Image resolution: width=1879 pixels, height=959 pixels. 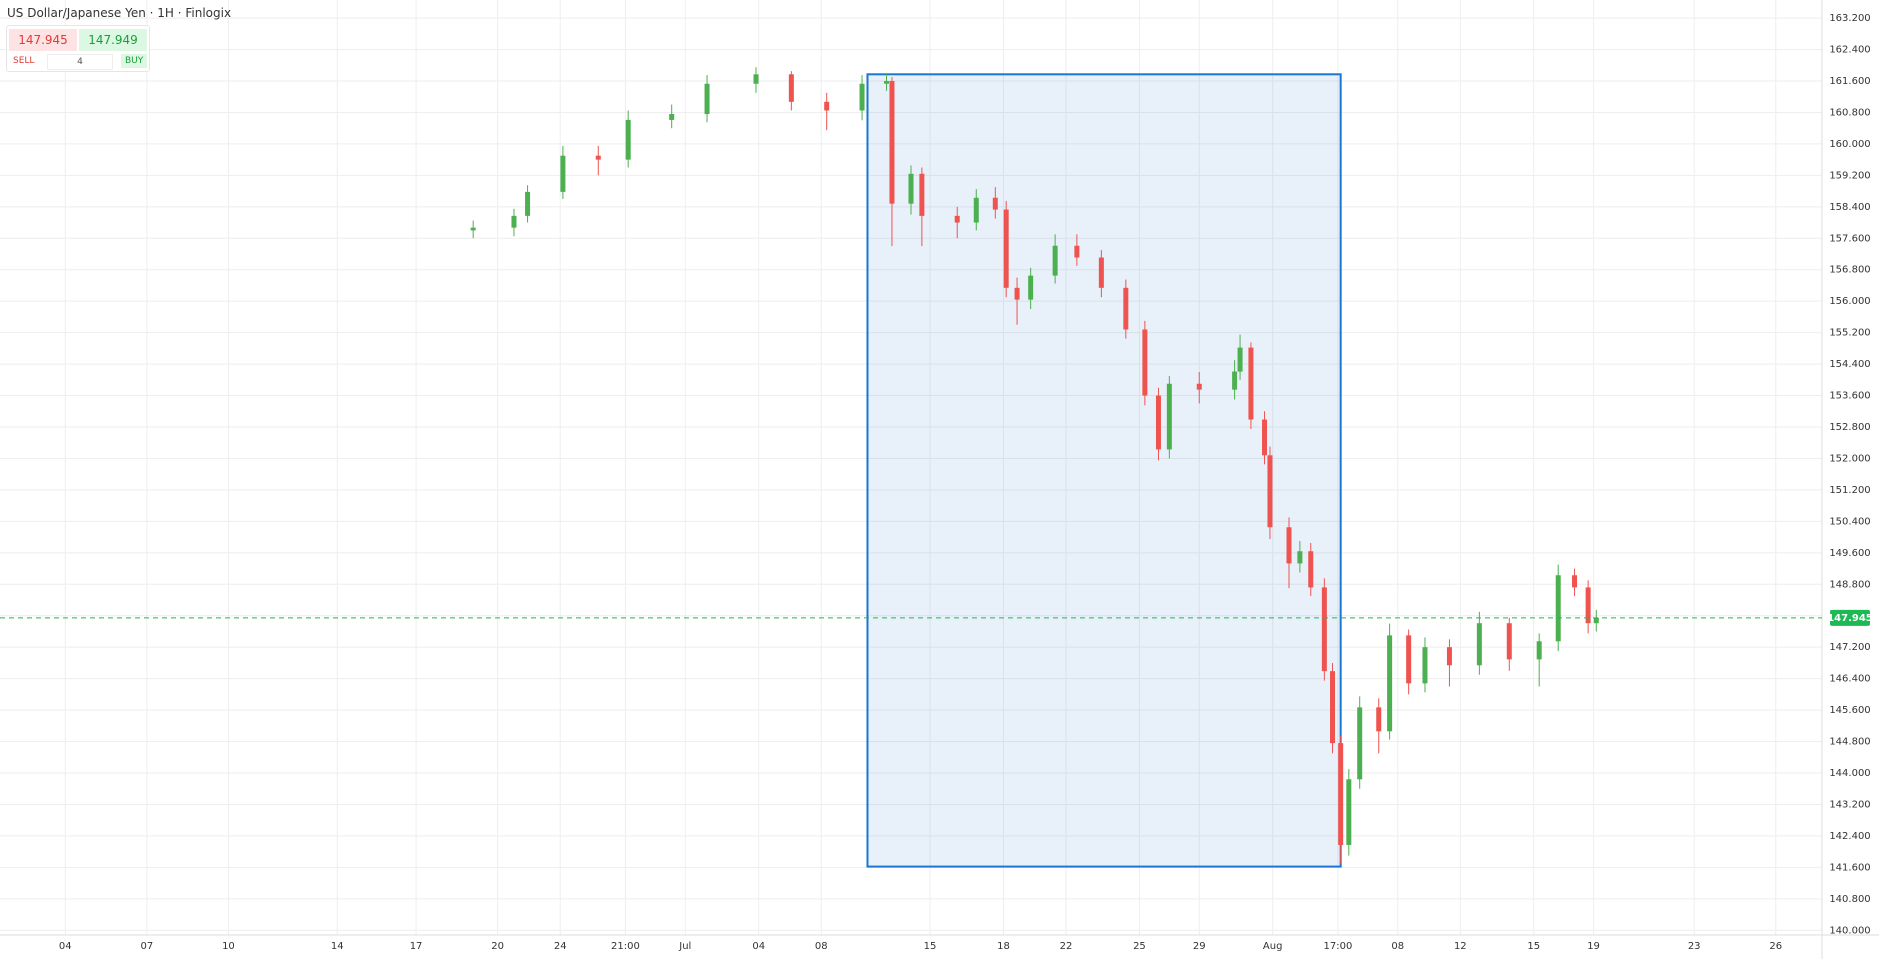 What do you see at coordinates (1849, 521) in the screenshot?
I see `y-tick-label: 150.400` at bounding box center [1849, 521].